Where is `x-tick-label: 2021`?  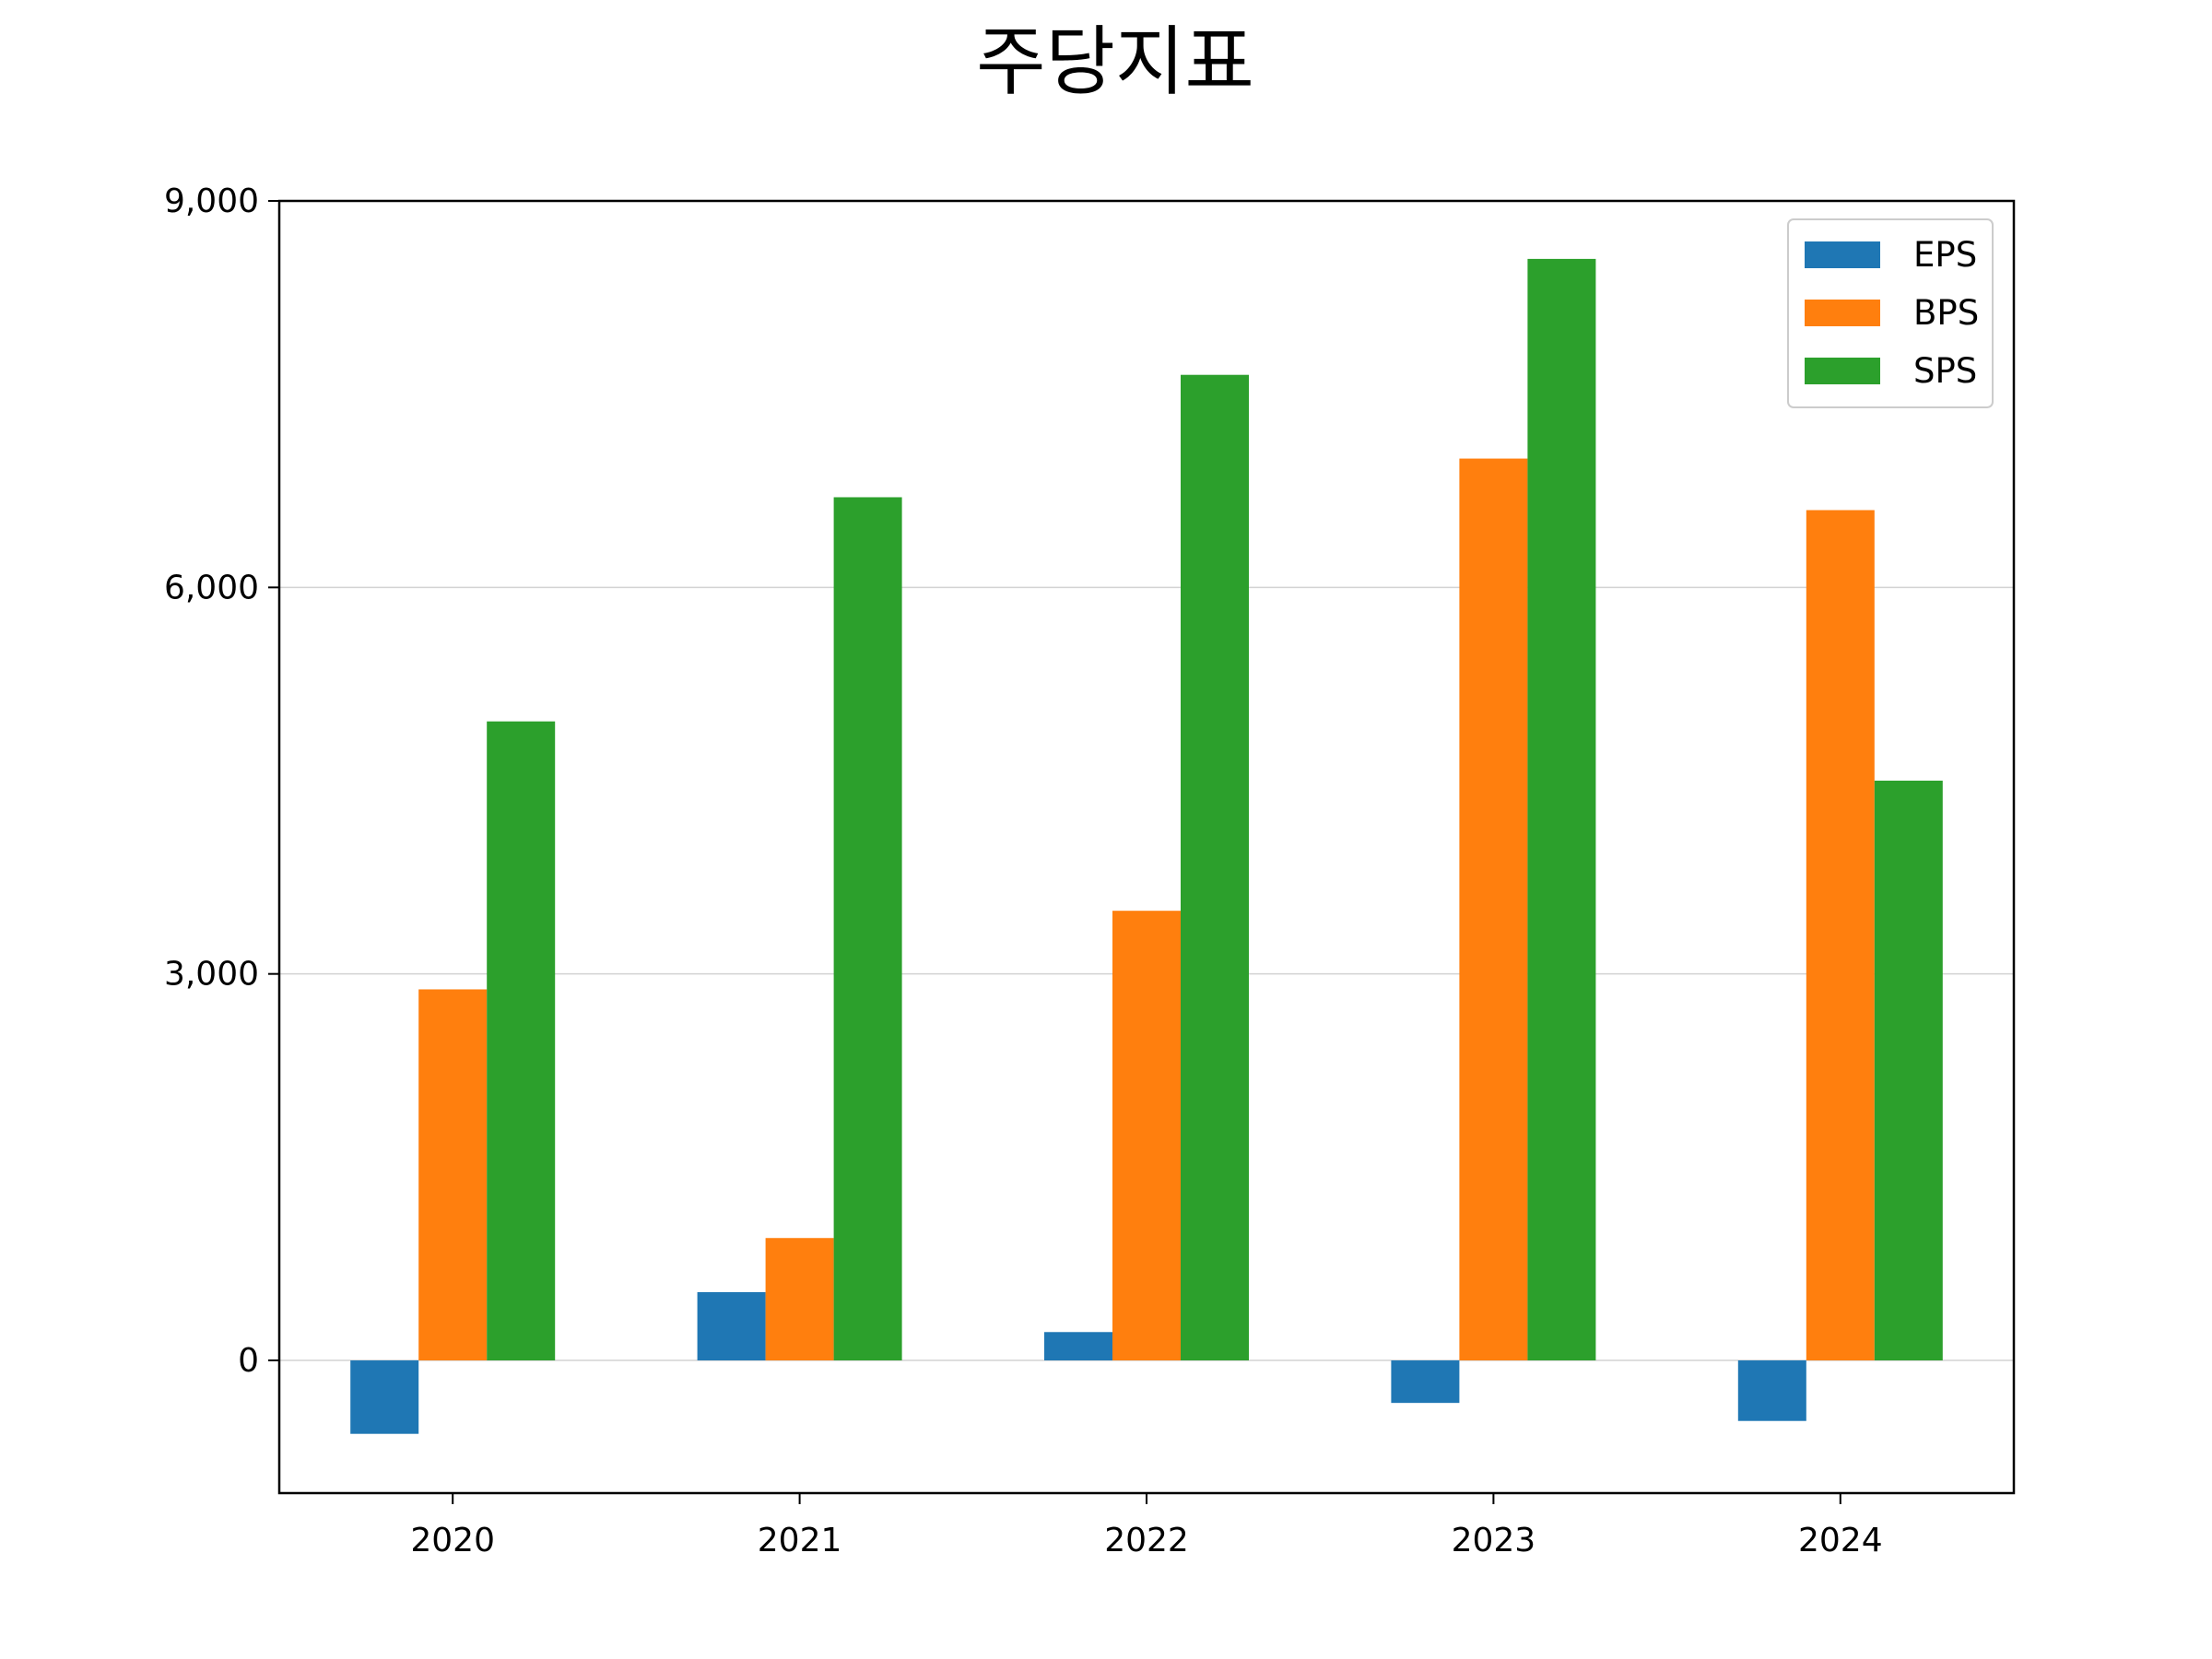
x-tick-label: 2021 is located at coordinates (800, 1540).